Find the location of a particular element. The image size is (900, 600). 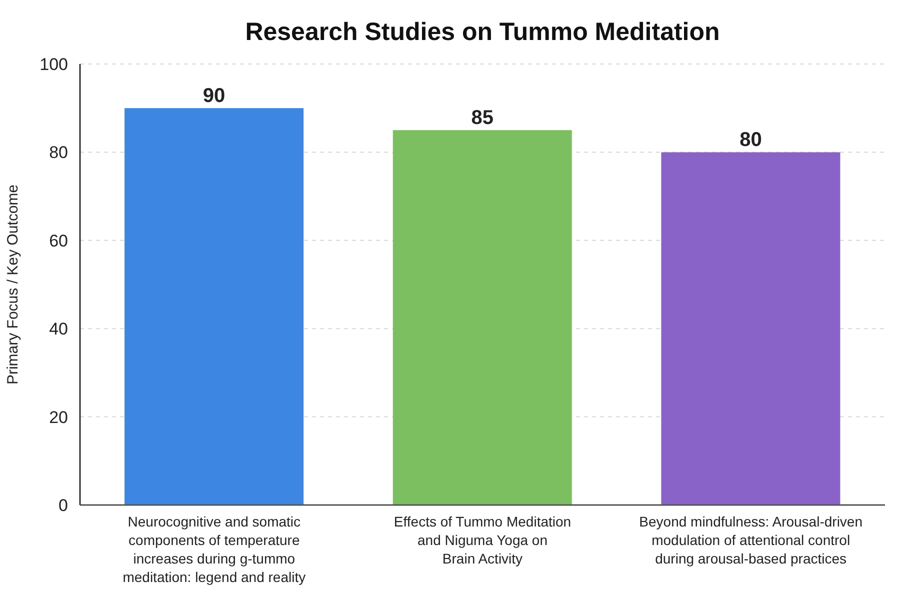

x-tick-label: Beyond mindfulness: Arousal-driven modulation of attentional control during arousal-based practices is located at coordinates (751, 540).